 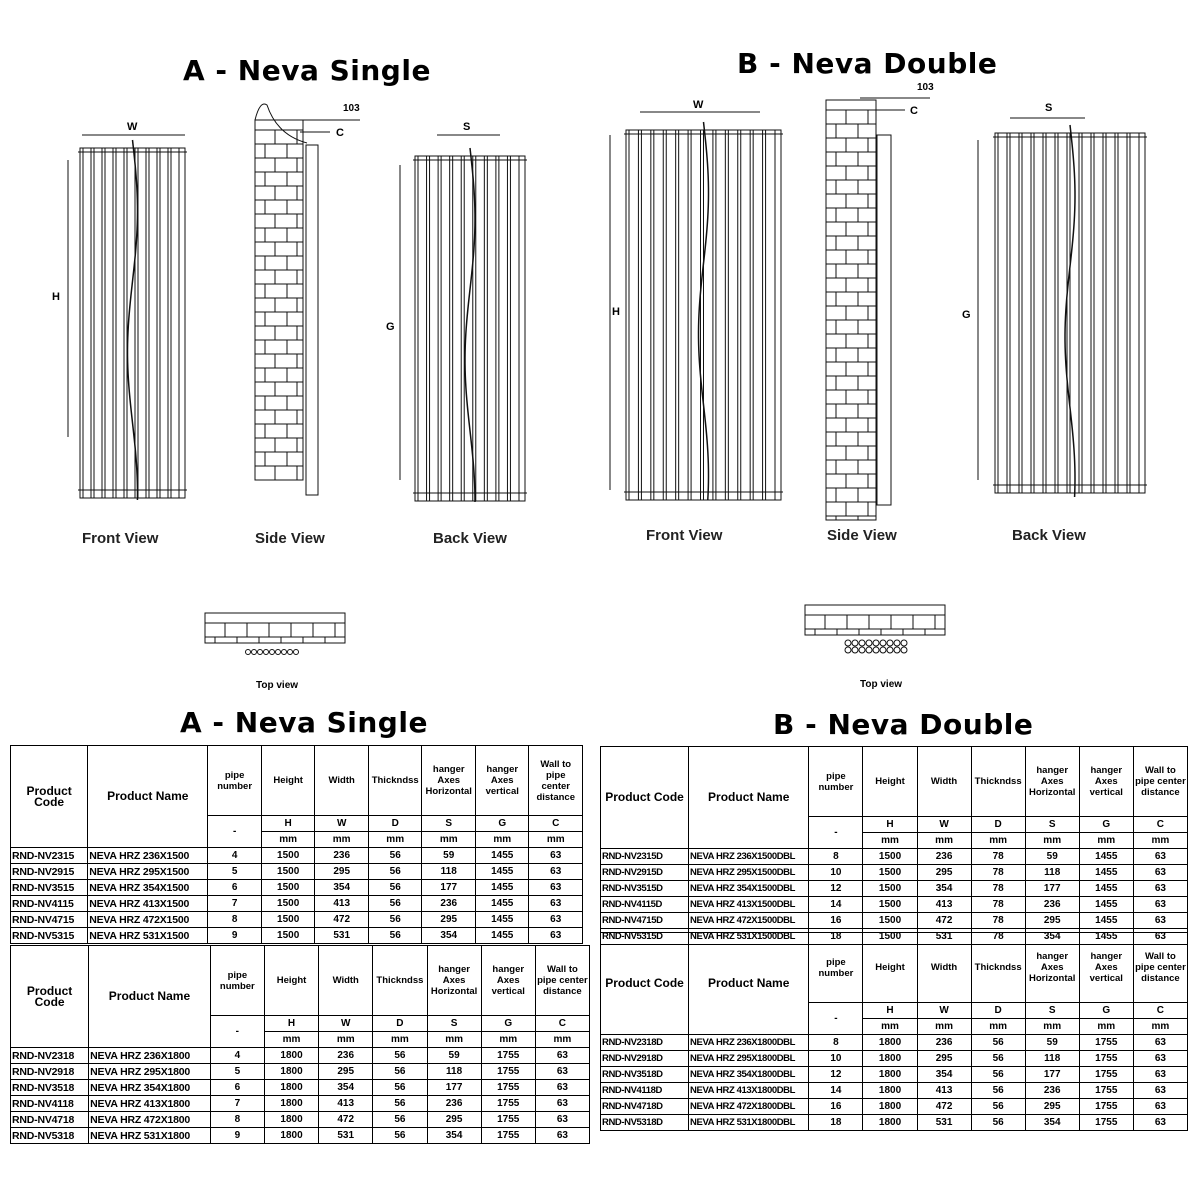 What do you see at coordinates (288, 780) in the screenshot?
I see `column-header: Height` at bounding box center [288, 780].